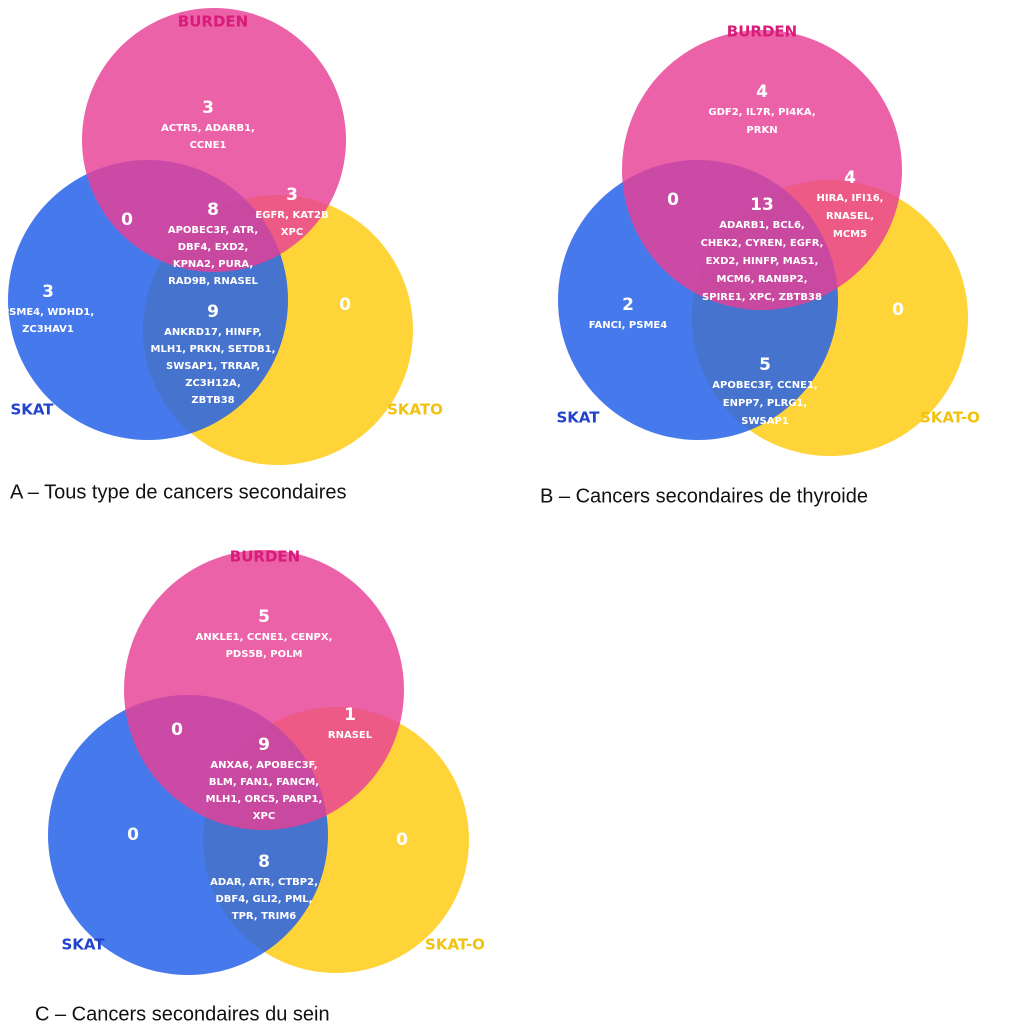  I want to click on gene-list: MLH1, ORC5, PARP1,, so click(264, 799).